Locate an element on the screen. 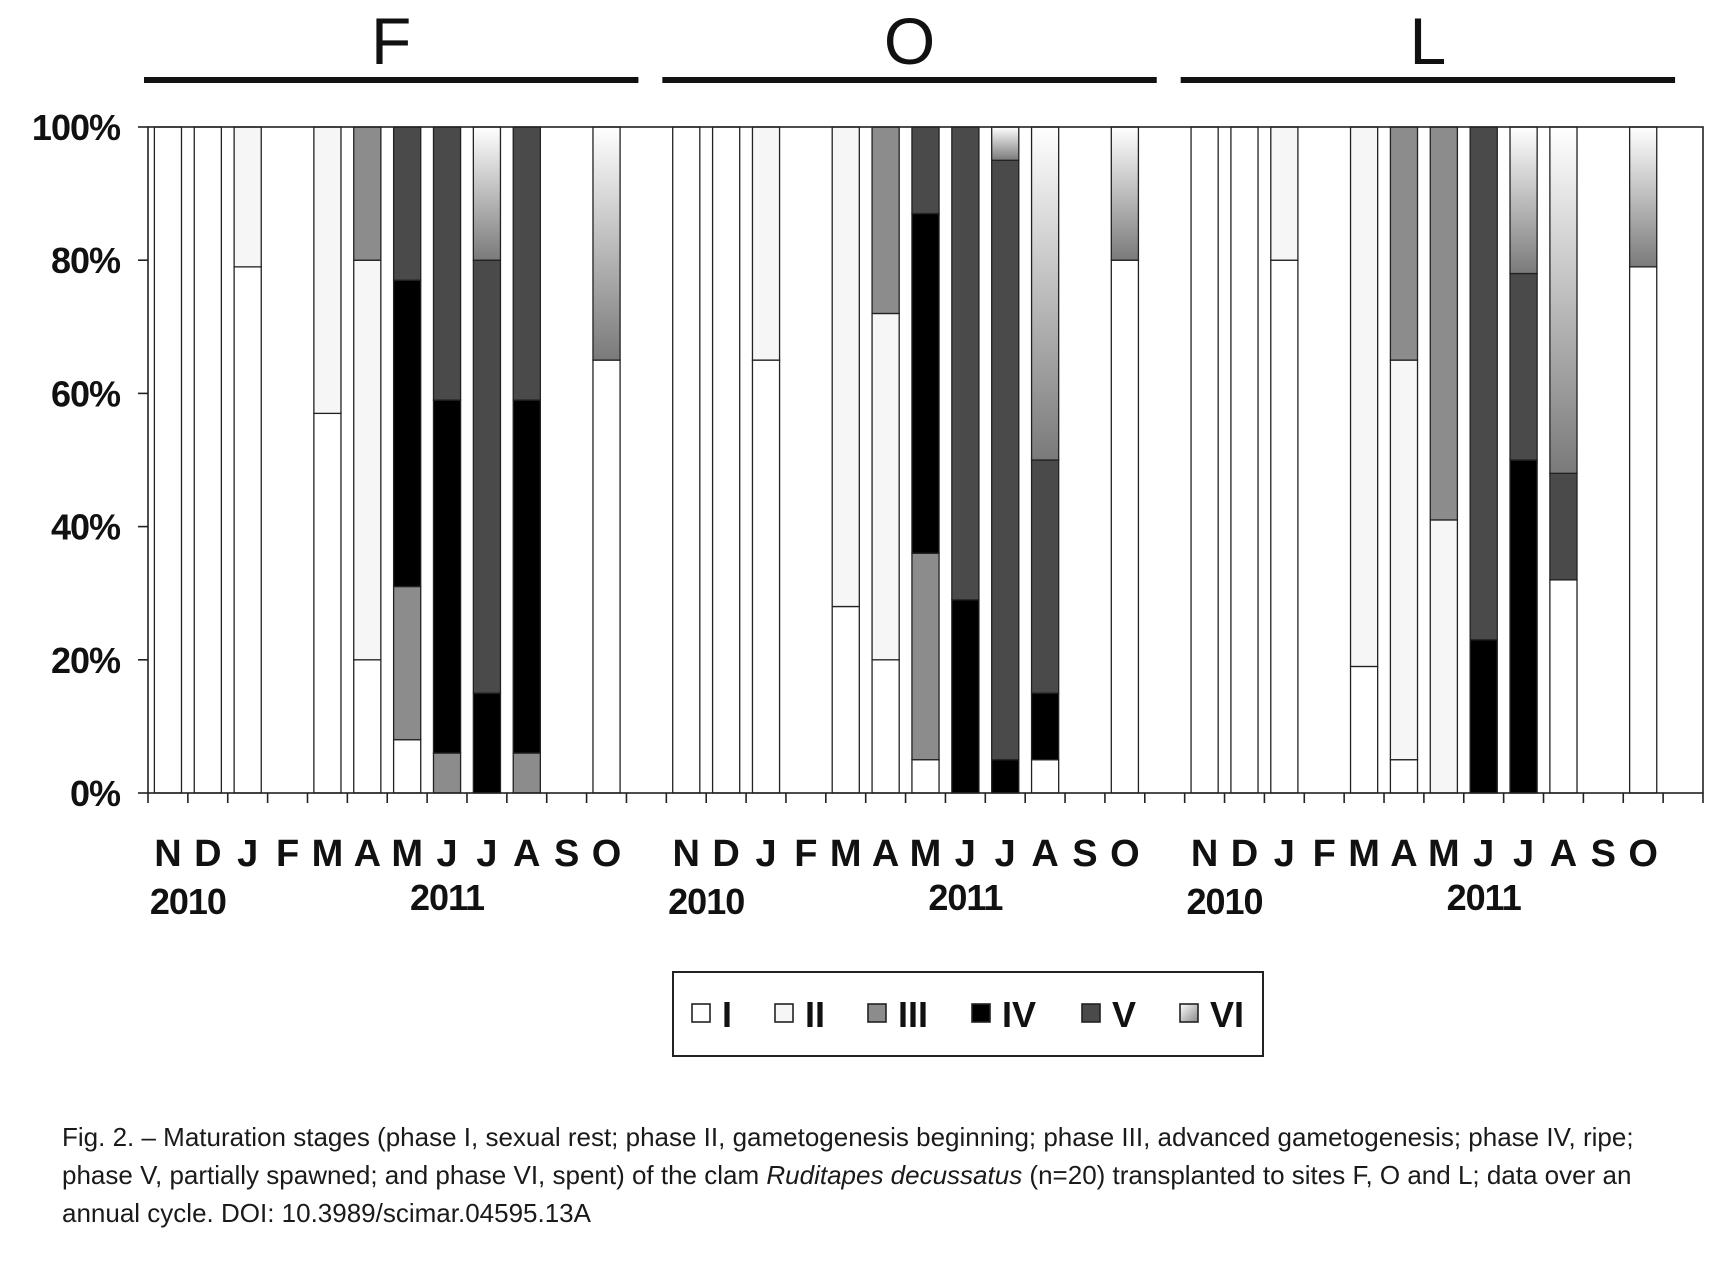 The image size is (1732, 1264). bar-segment-F-2-I is located at coordinates (247, 530).